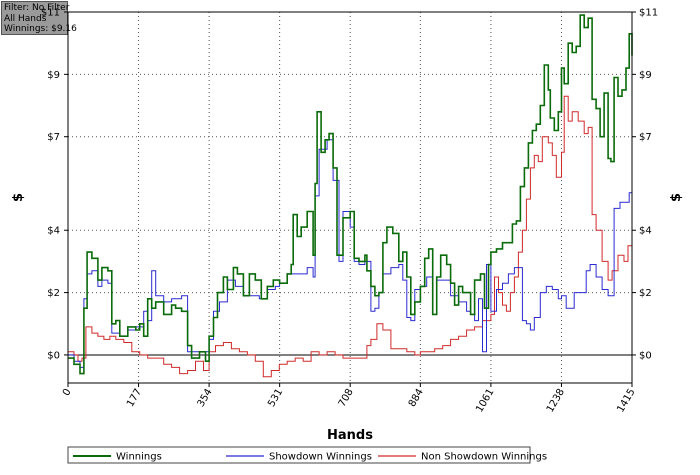 This screenshot has height=475, width=700. Describe the element at coordinates (645, 75) in the screenshot. I see `y-tick-label-right: $9` at that location.